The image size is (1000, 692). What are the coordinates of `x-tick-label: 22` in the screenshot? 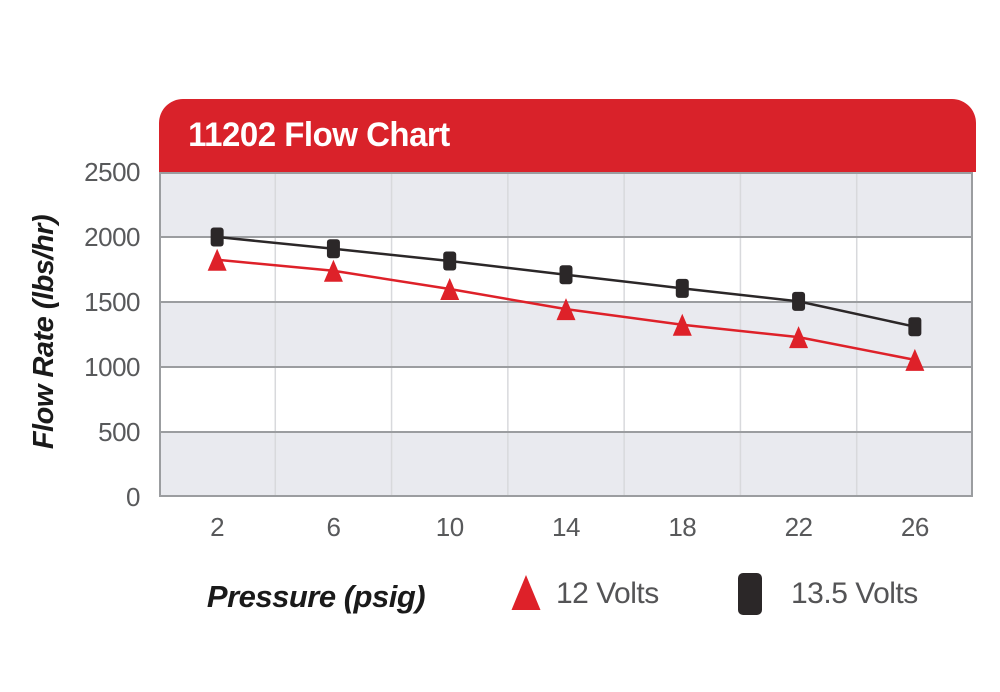 It's located at (798, 527).